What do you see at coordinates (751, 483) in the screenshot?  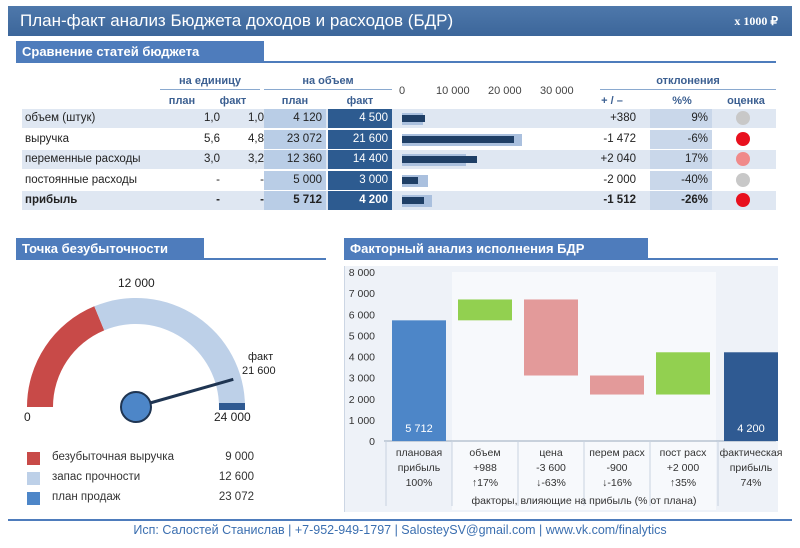 I see `category-label: 74%` at bounding box center [751, 483].